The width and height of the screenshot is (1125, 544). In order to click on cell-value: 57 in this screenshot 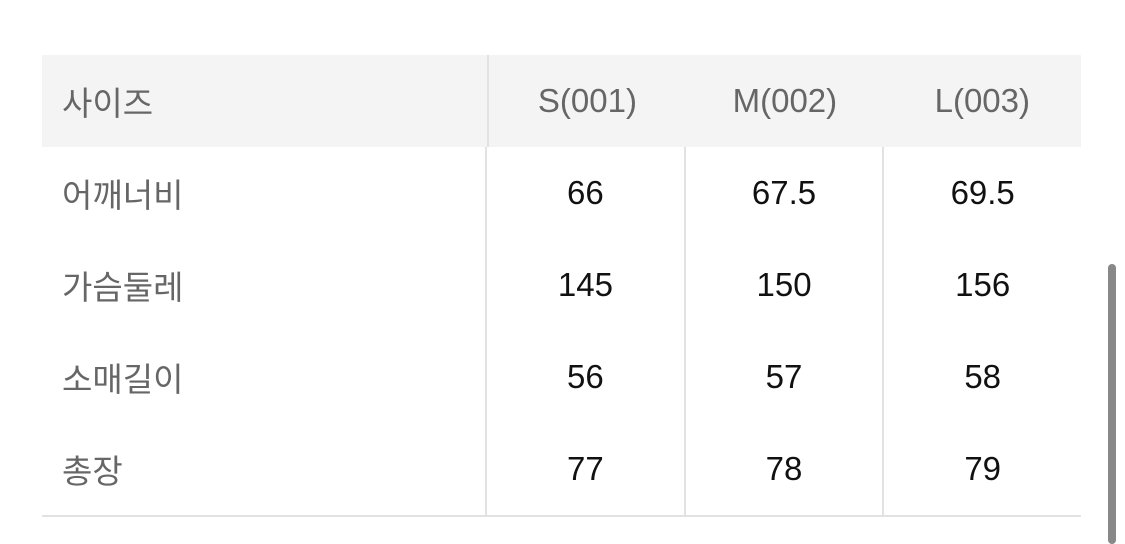, I will do `click(783, 377)`.